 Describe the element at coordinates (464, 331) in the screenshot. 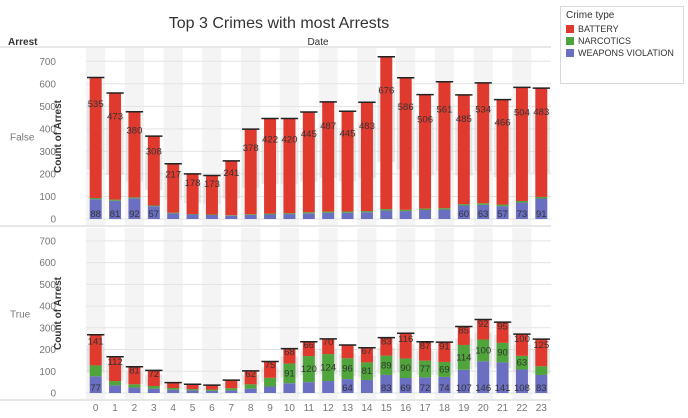

I see `data-label: 85` at that location.